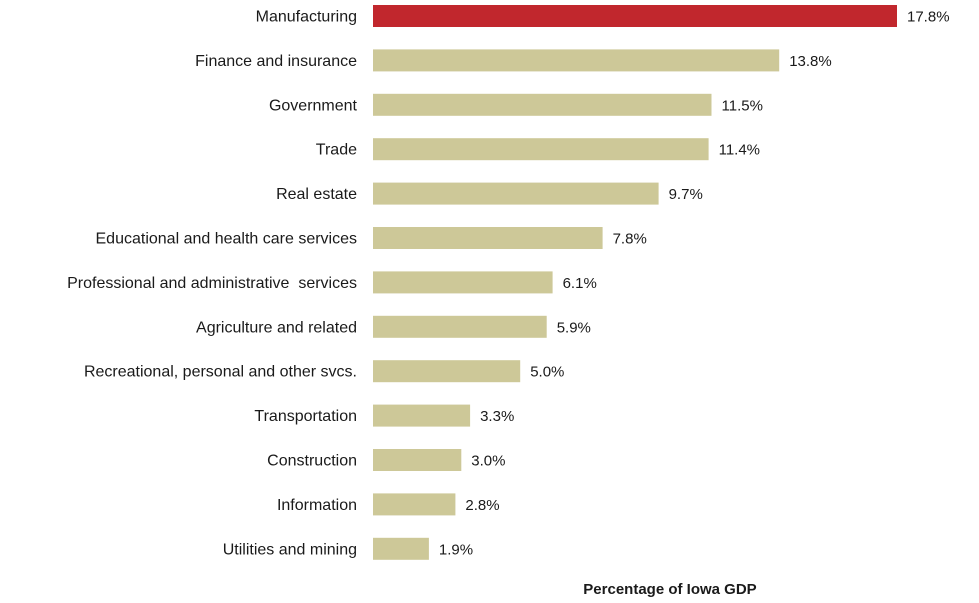 The height and width of the screenshot is (603, 979). What do you see at coordinates (547, 372) in the screenshot?
I see `value-label: 5.0%` at bounding box center [547, 372].